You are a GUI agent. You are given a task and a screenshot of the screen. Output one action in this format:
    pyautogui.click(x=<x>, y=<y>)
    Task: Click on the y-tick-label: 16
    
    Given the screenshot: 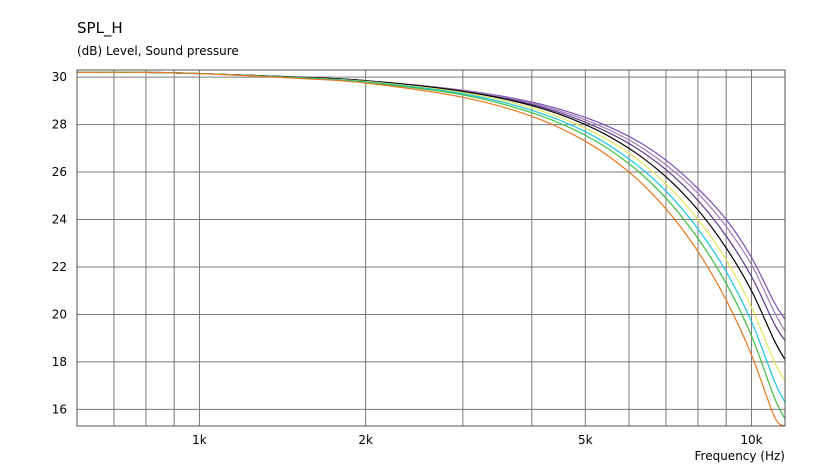 What is the action you would take?
    pyautogui.click(x=59, y=409)
    